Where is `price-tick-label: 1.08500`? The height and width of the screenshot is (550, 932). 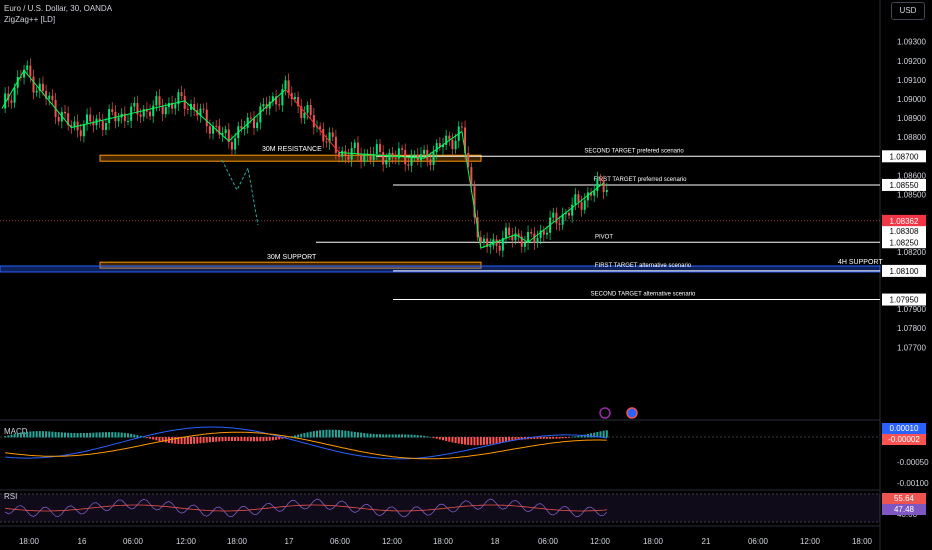
price-tick-label: 1.08500 is located at coordinates (911, 195).